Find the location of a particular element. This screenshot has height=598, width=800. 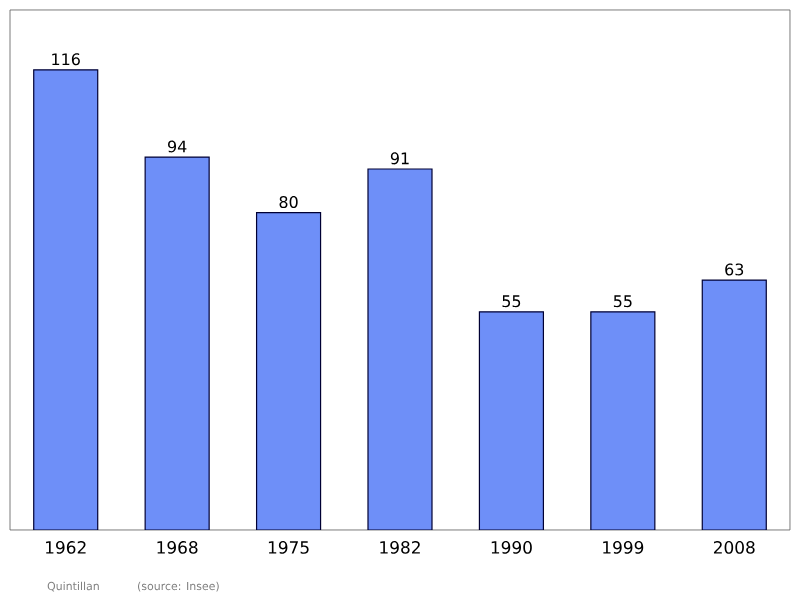

x-tick-label: 1975 is located at coordinates (288, 547).